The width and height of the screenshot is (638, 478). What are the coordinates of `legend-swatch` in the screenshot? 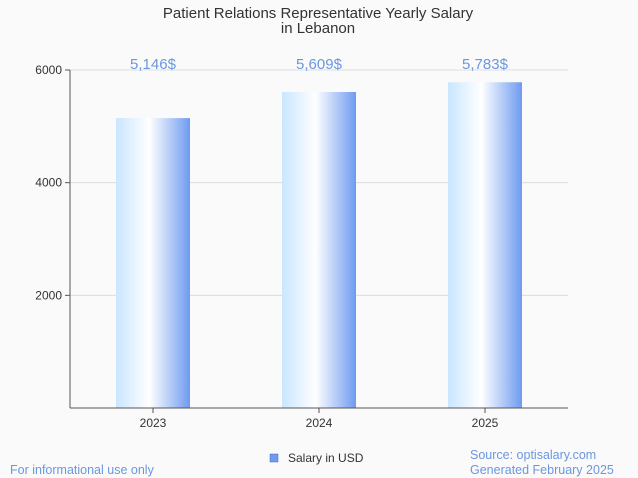 It's located at (274, 458).